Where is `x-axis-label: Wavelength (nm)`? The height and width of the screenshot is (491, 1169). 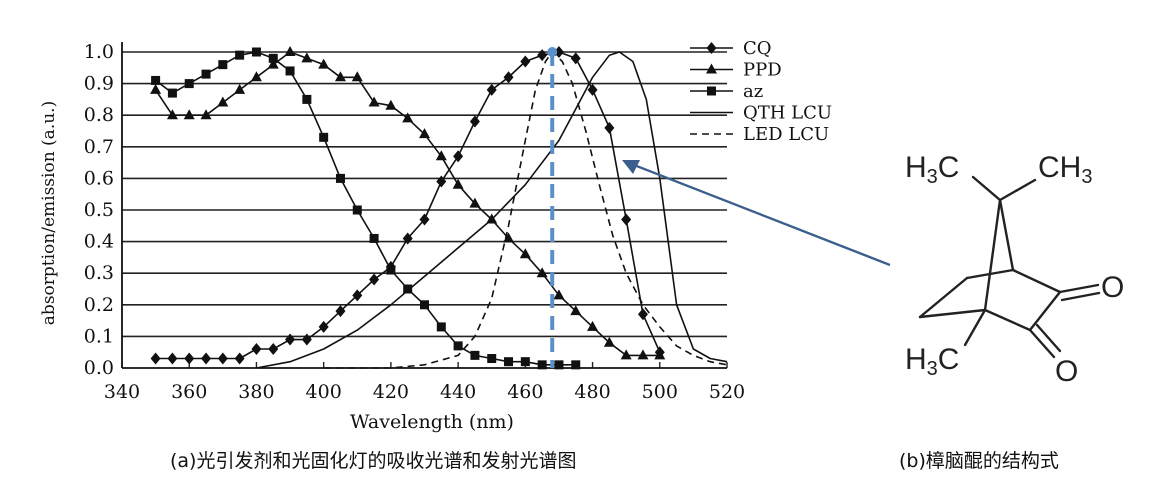 x-axis-label: Wavelength (nm) is located at coordinates (432, 422).